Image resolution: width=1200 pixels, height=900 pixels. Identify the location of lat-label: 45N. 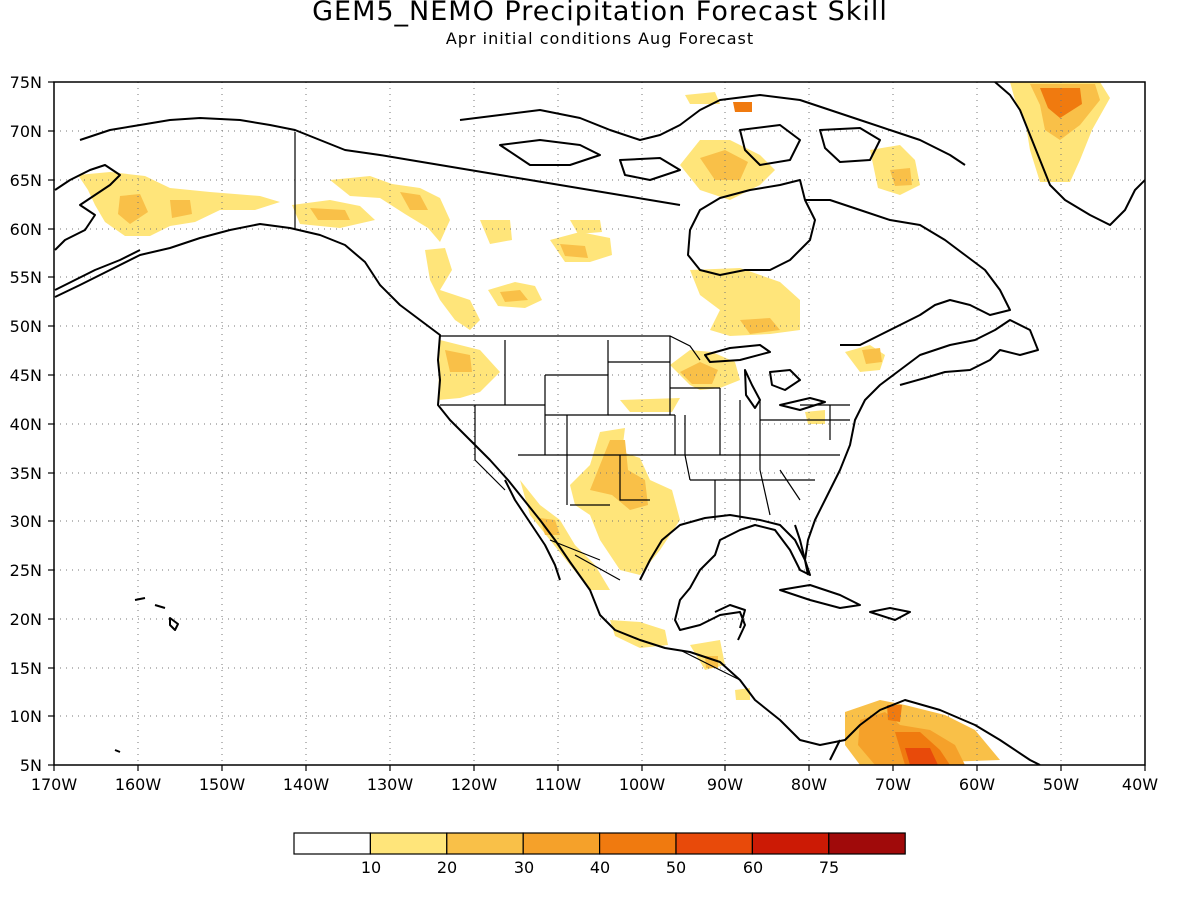
(26, 375).